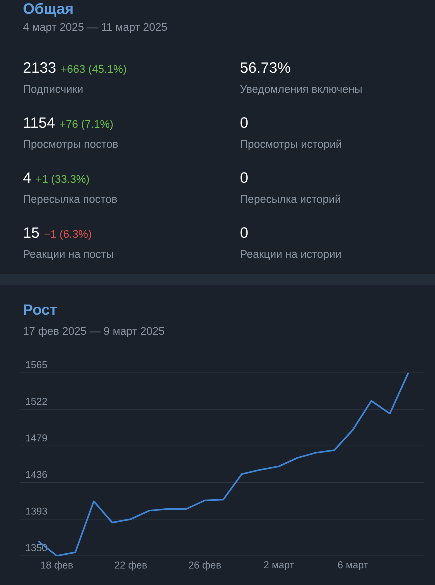 Image resolution: width=435 pixels, height=585 pixels. What do you see at coordinates (265, 68) in the screenshot?
I see `text: 56.73%` at bounding box center [265, 68].